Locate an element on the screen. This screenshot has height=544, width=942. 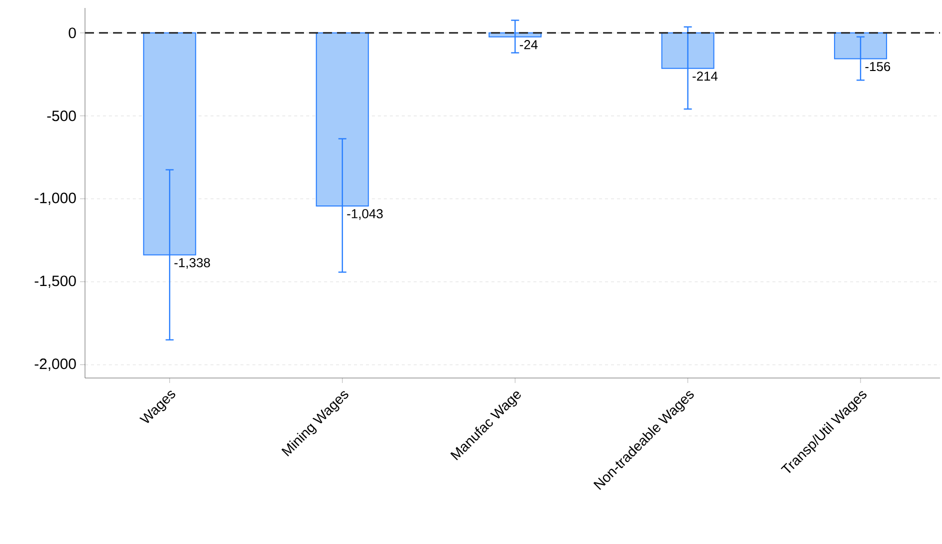
data-label: -1,043 is located at coordinates (365, 214).